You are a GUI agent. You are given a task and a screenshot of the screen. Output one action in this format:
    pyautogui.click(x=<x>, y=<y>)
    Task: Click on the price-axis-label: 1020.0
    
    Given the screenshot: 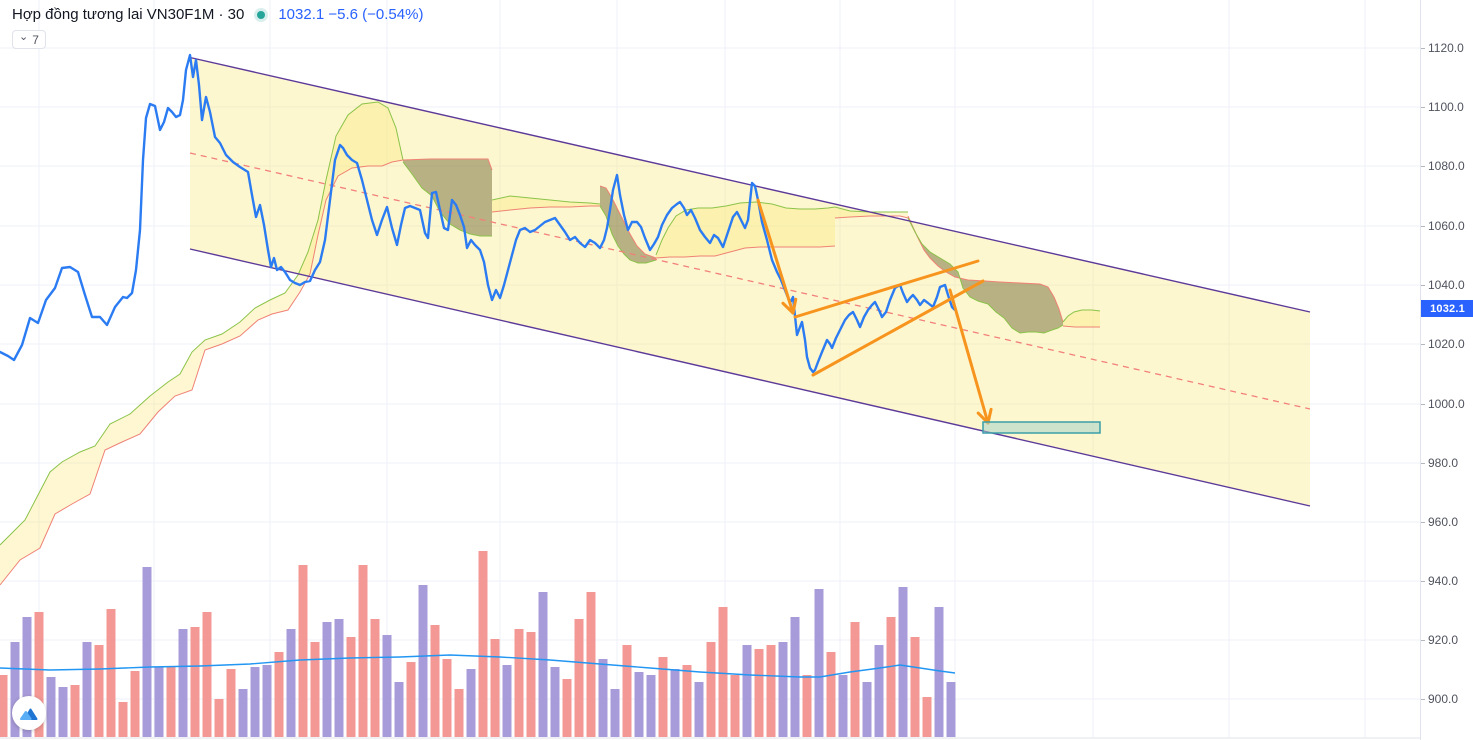 What is the action you would take?
    pyautogui.click(x=1447, y=344)
    